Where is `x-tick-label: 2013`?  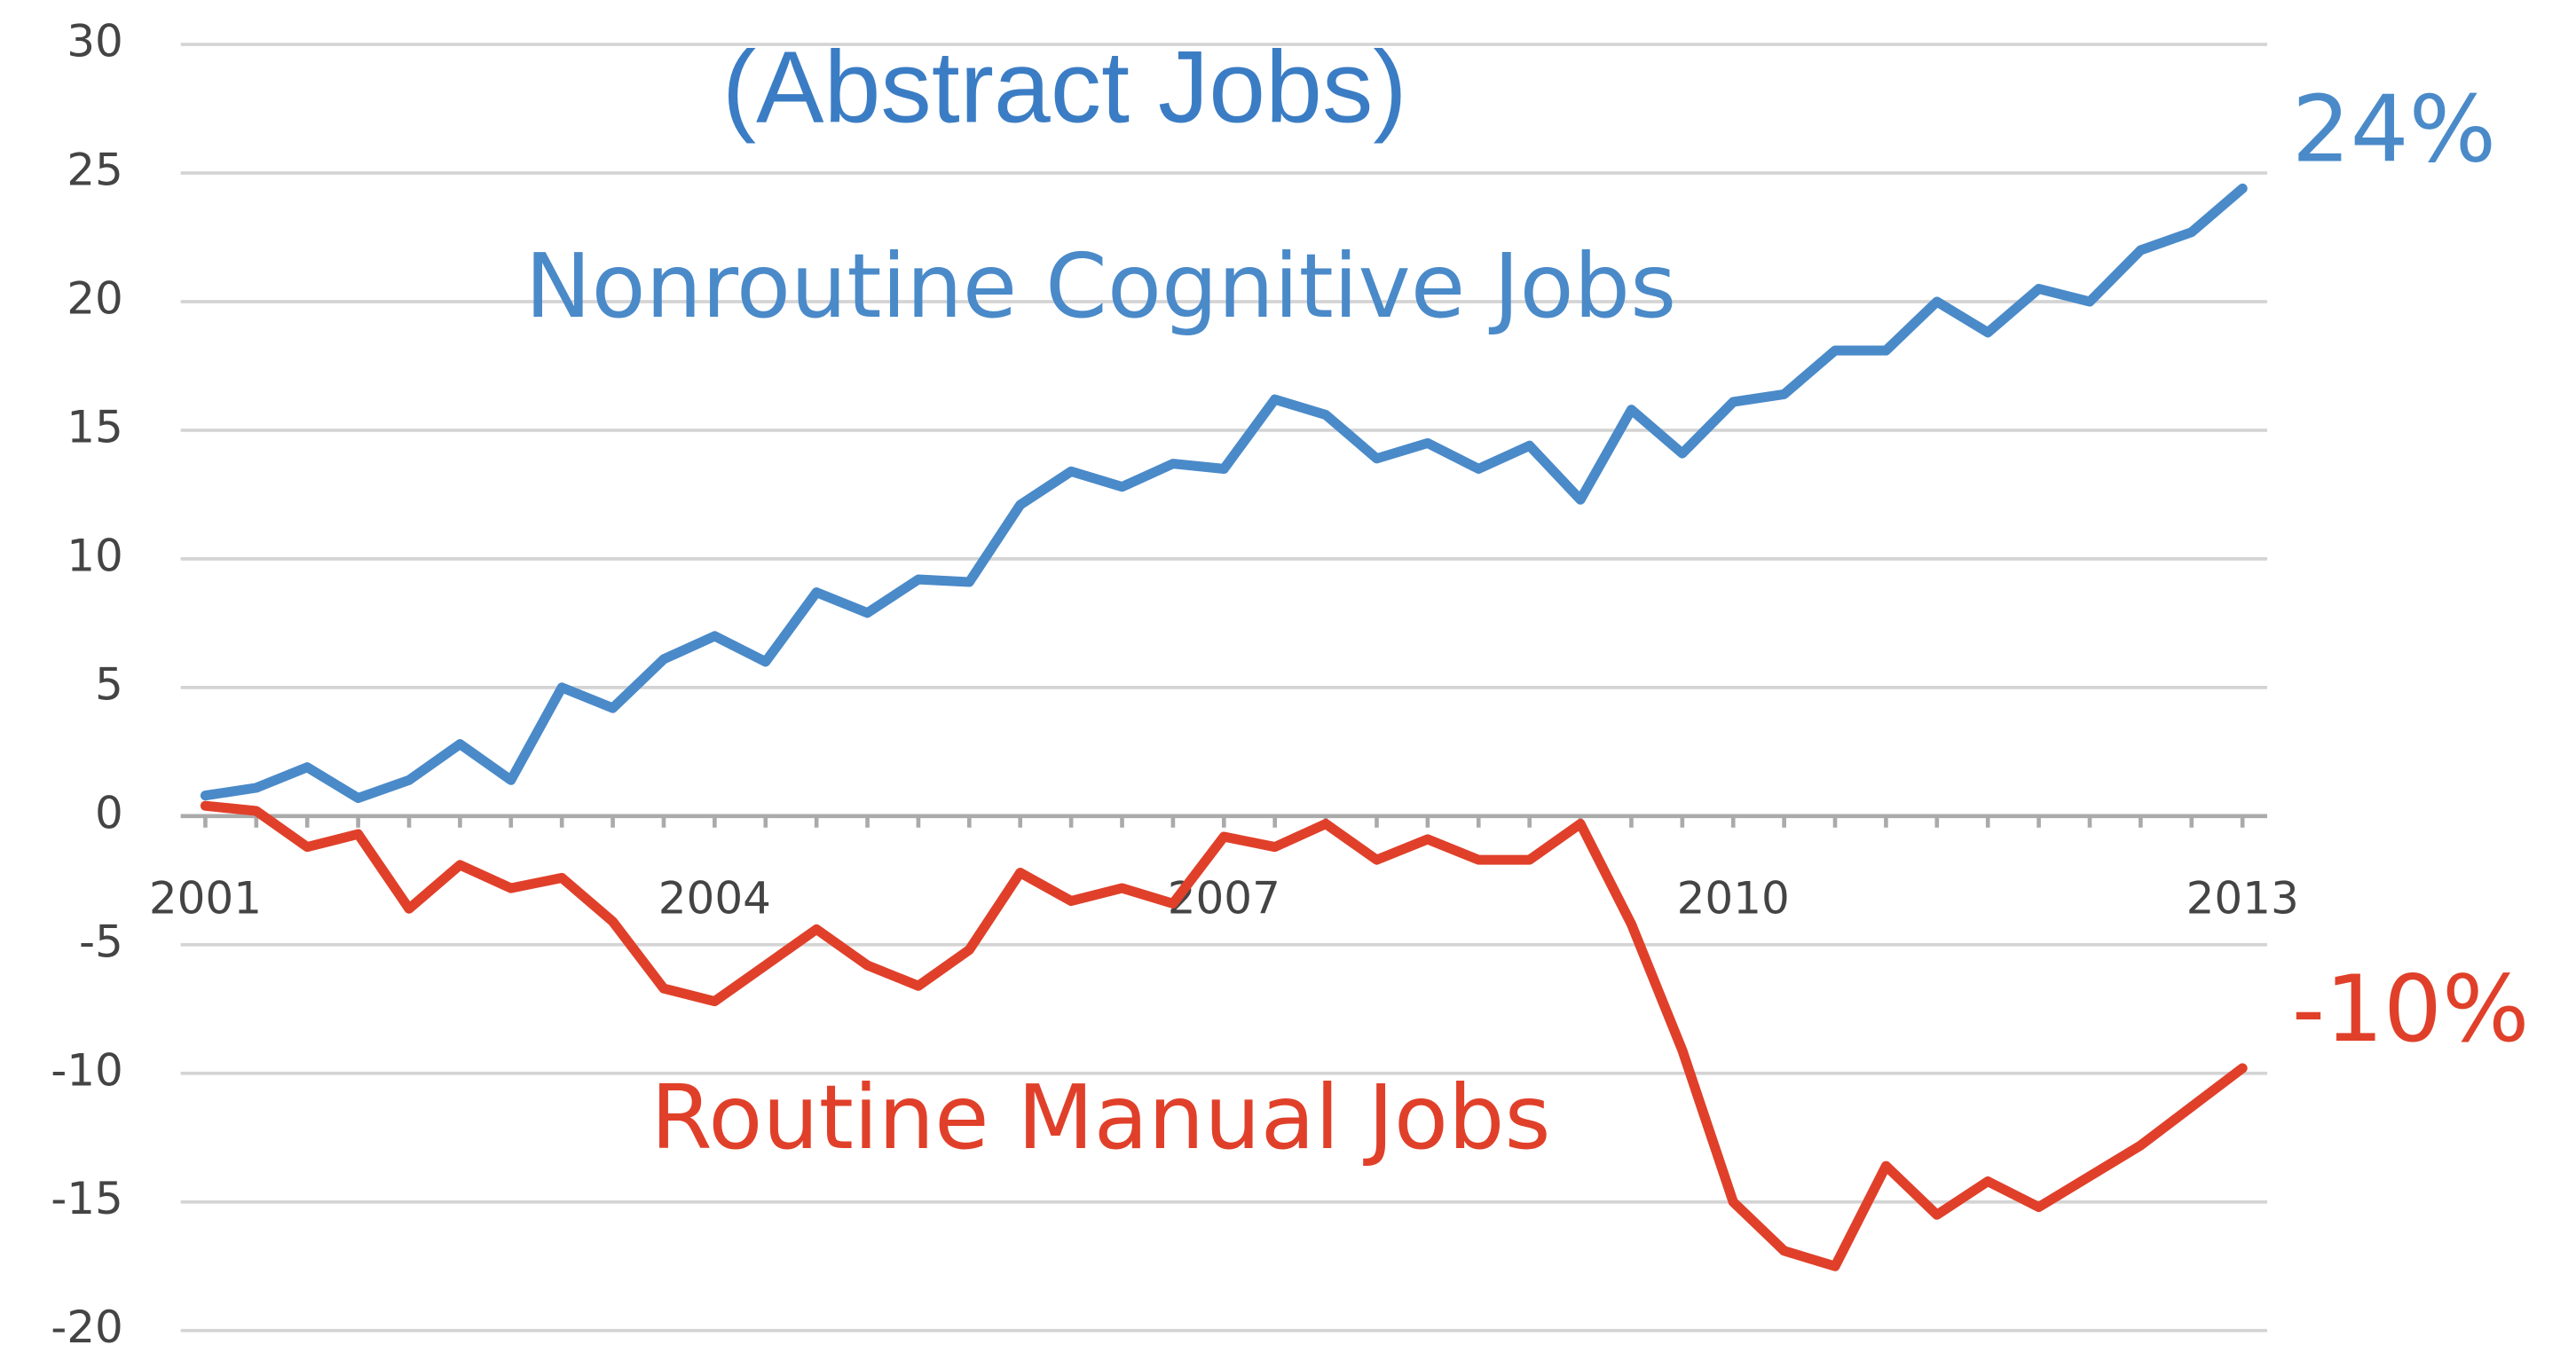
x-tick-label: 2013 is located at coordinates (2243, 898).